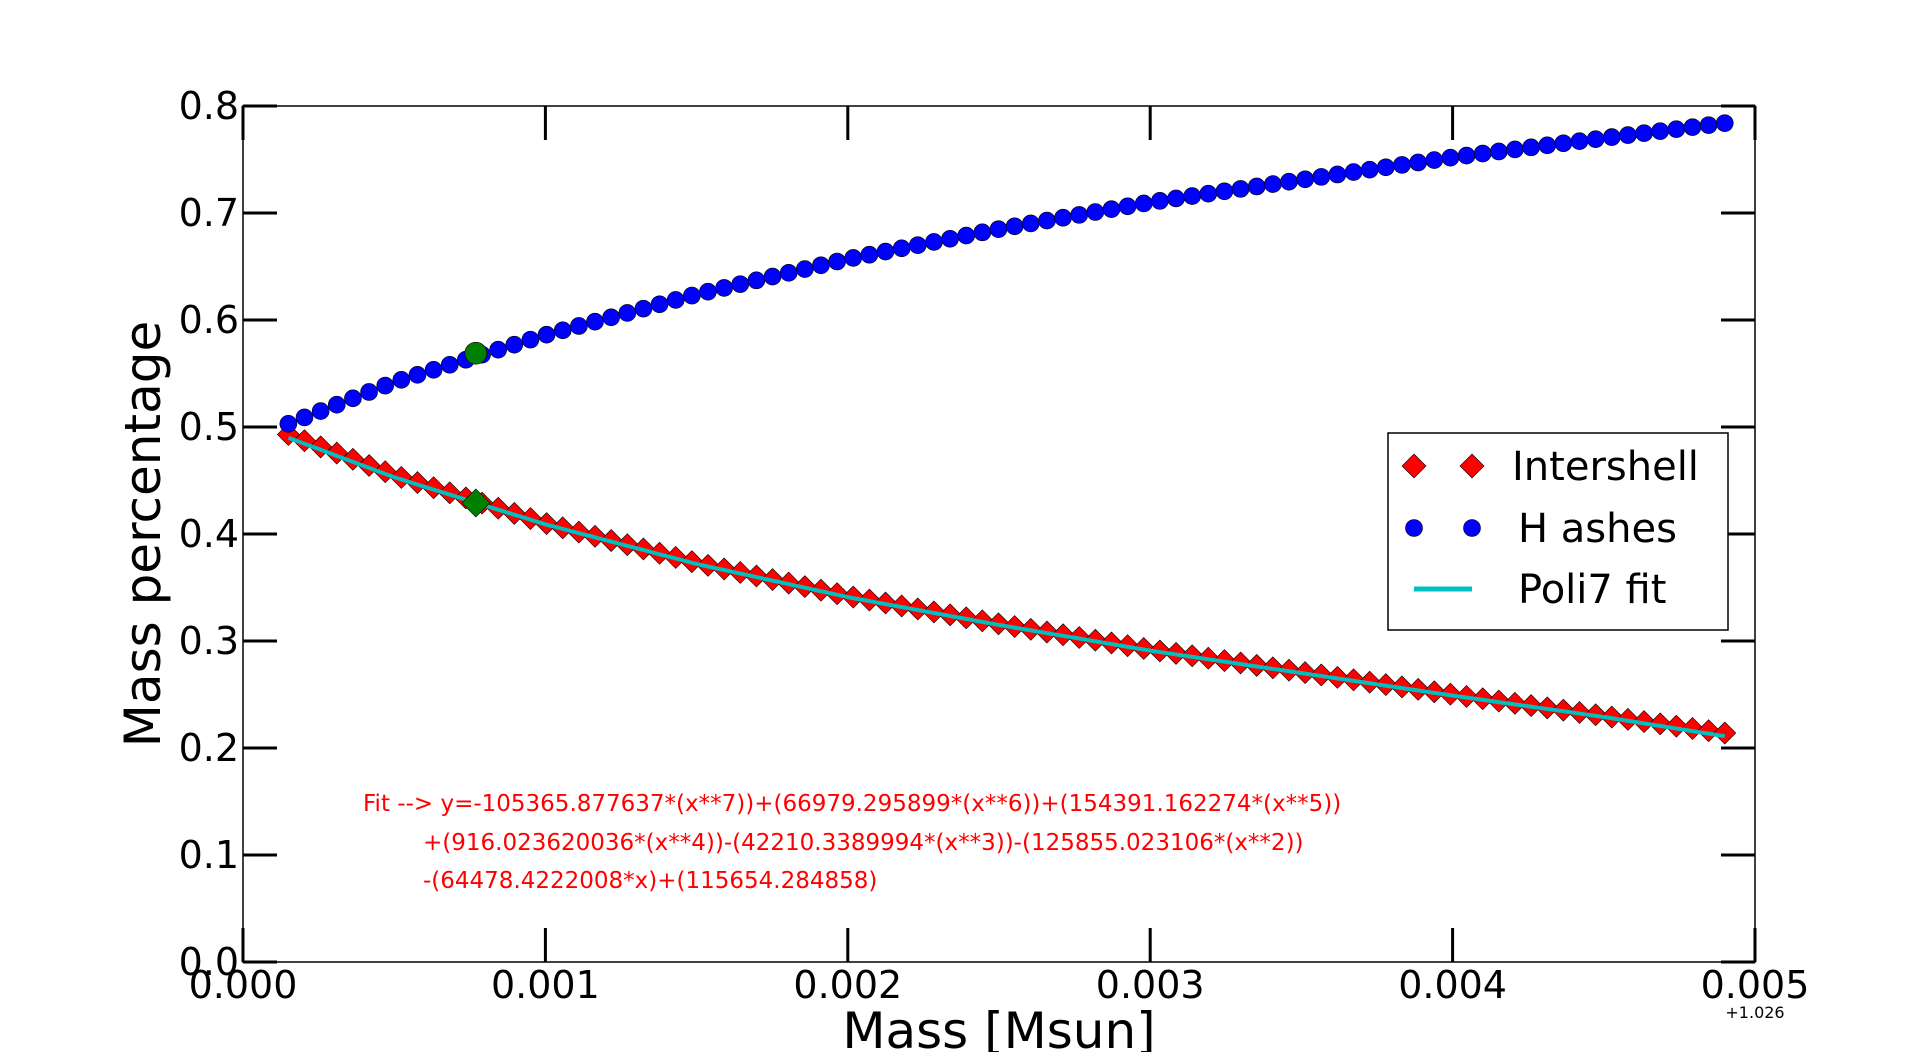  I want to click on x-axis-label: Mass [Msun], so click(998, 1027).